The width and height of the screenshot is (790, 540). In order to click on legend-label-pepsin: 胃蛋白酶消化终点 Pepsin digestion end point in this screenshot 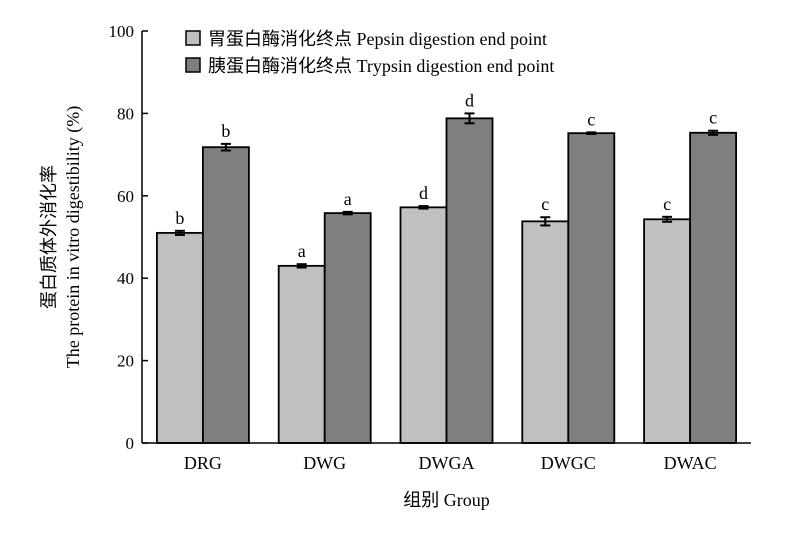, I will do `click(377, 39)`.